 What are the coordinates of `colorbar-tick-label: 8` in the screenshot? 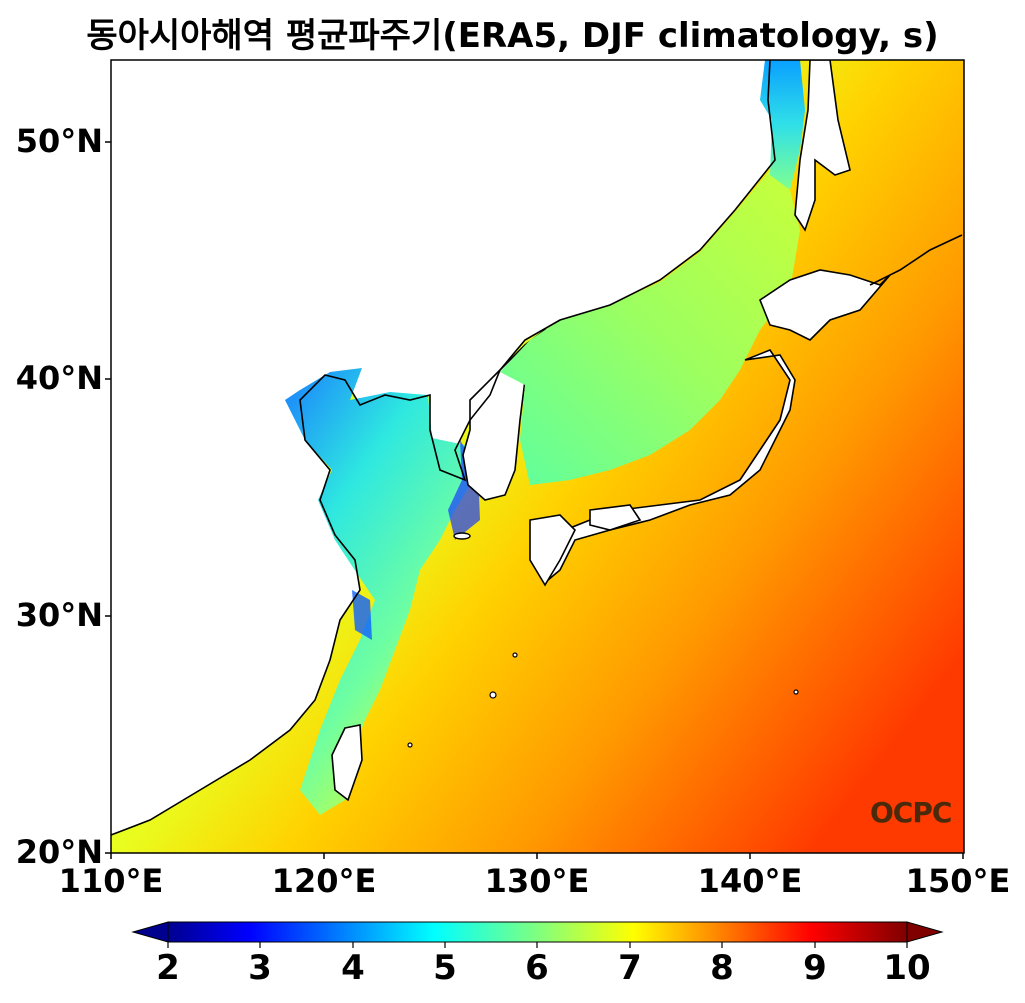 It's located at (722, 968).